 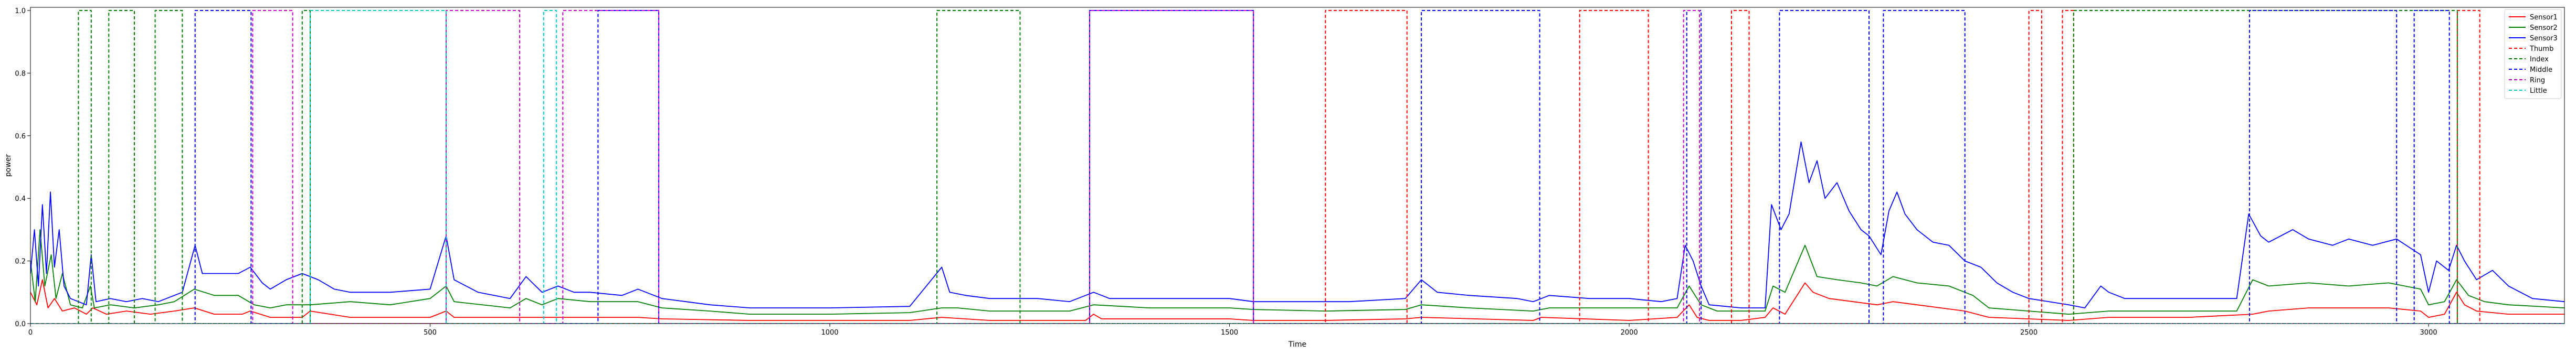 What do you see at coordinates (2538, 91) in the screenshot?
I see `legend-entry-little: Little` at bounding box center [2538, 91].